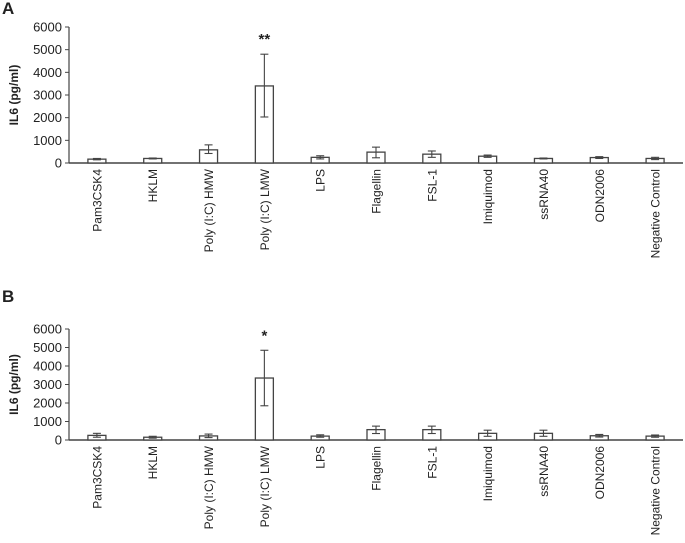 The image size is (685, 543). I want to click on chart-b-x-tick-label: Flagellin, so click(377, 468).